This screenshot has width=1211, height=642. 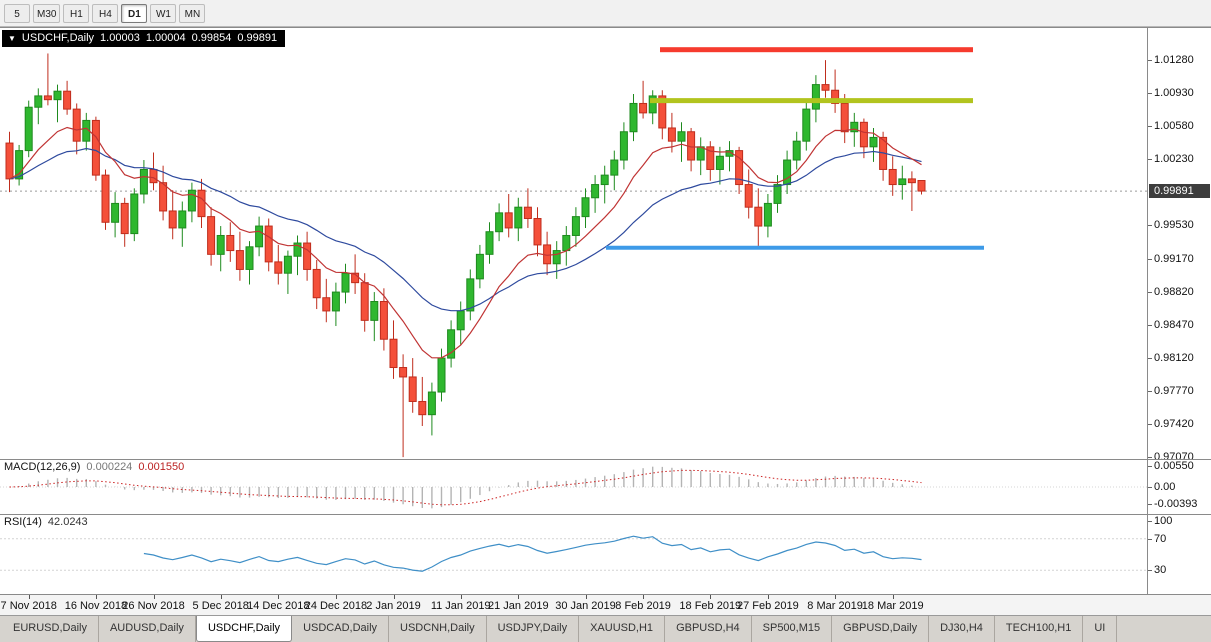 I want to click on macd-axis-label: 0.00550, so click(x=1174, y=466).